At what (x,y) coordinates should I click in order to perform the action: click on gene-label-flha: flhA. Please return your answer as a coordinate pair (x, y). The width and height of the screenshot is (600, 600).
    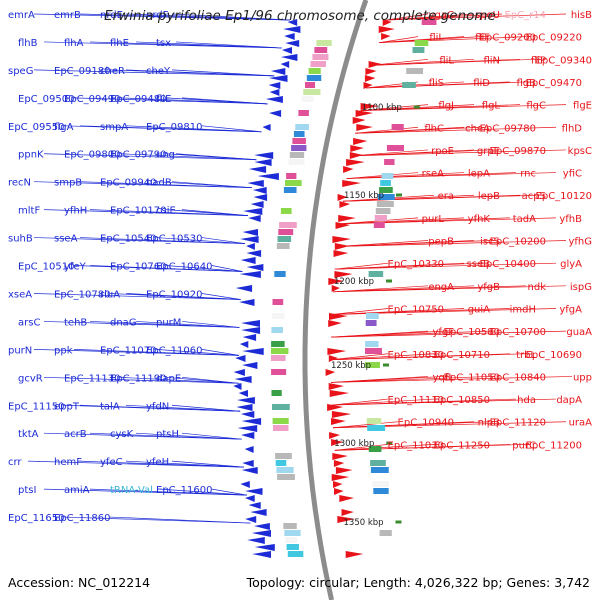
    Looking at the image, I should click on (74, 43).